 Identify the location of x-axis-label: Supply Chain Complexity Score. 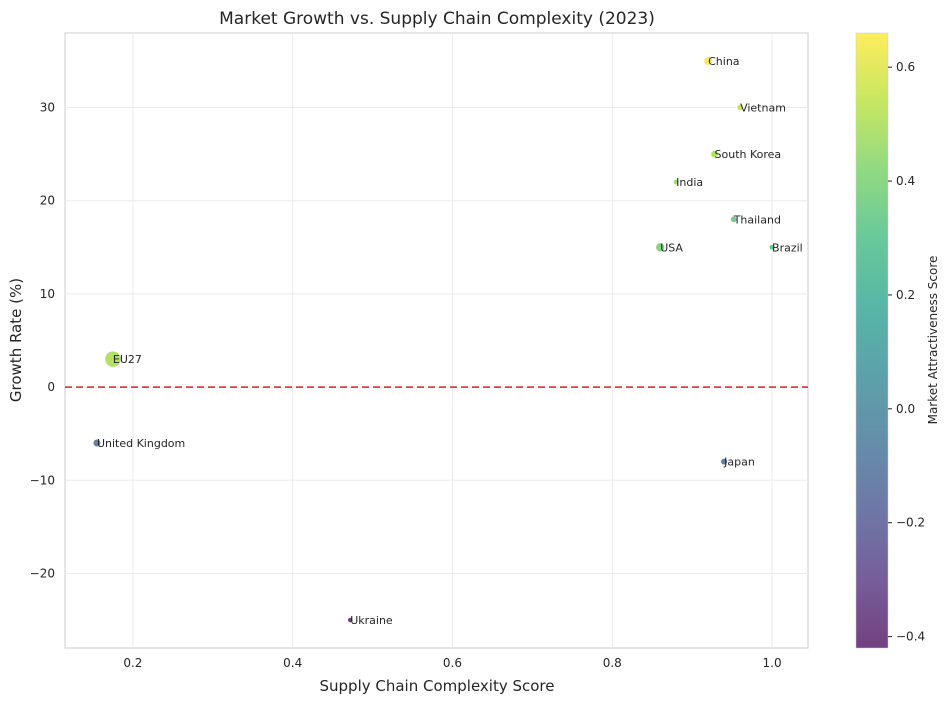
(437, 686).